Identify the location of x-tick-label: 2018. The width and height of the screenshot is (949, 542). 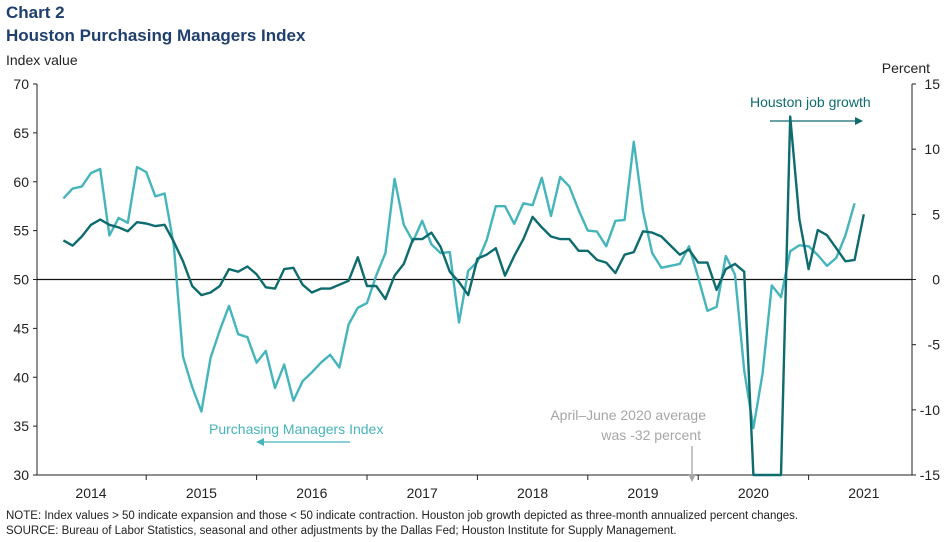
(532, 493).